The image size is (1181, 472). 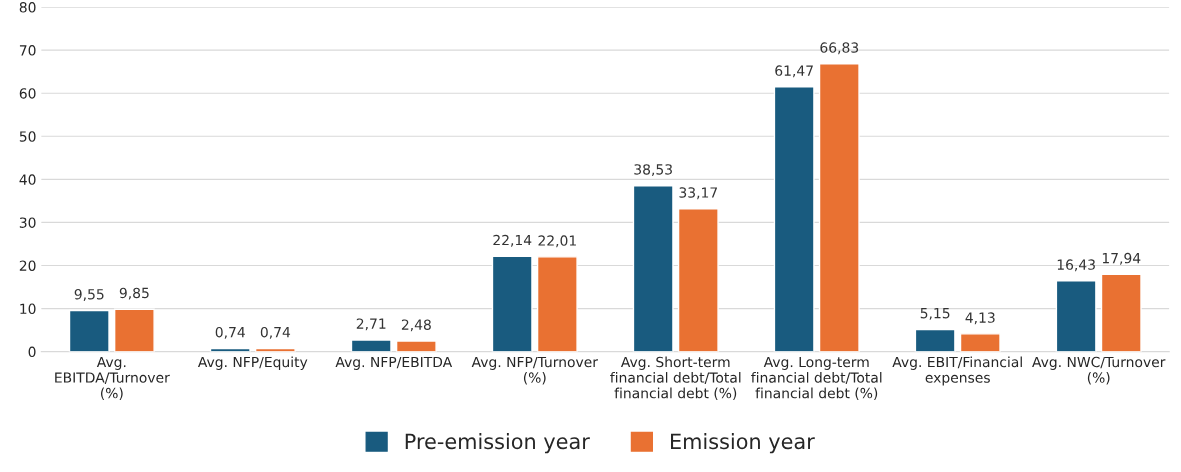 What do you see at coordinates (27, 265) in the screenshot?
I see `y-tick-label: 20` at bounding box center [27, 265].